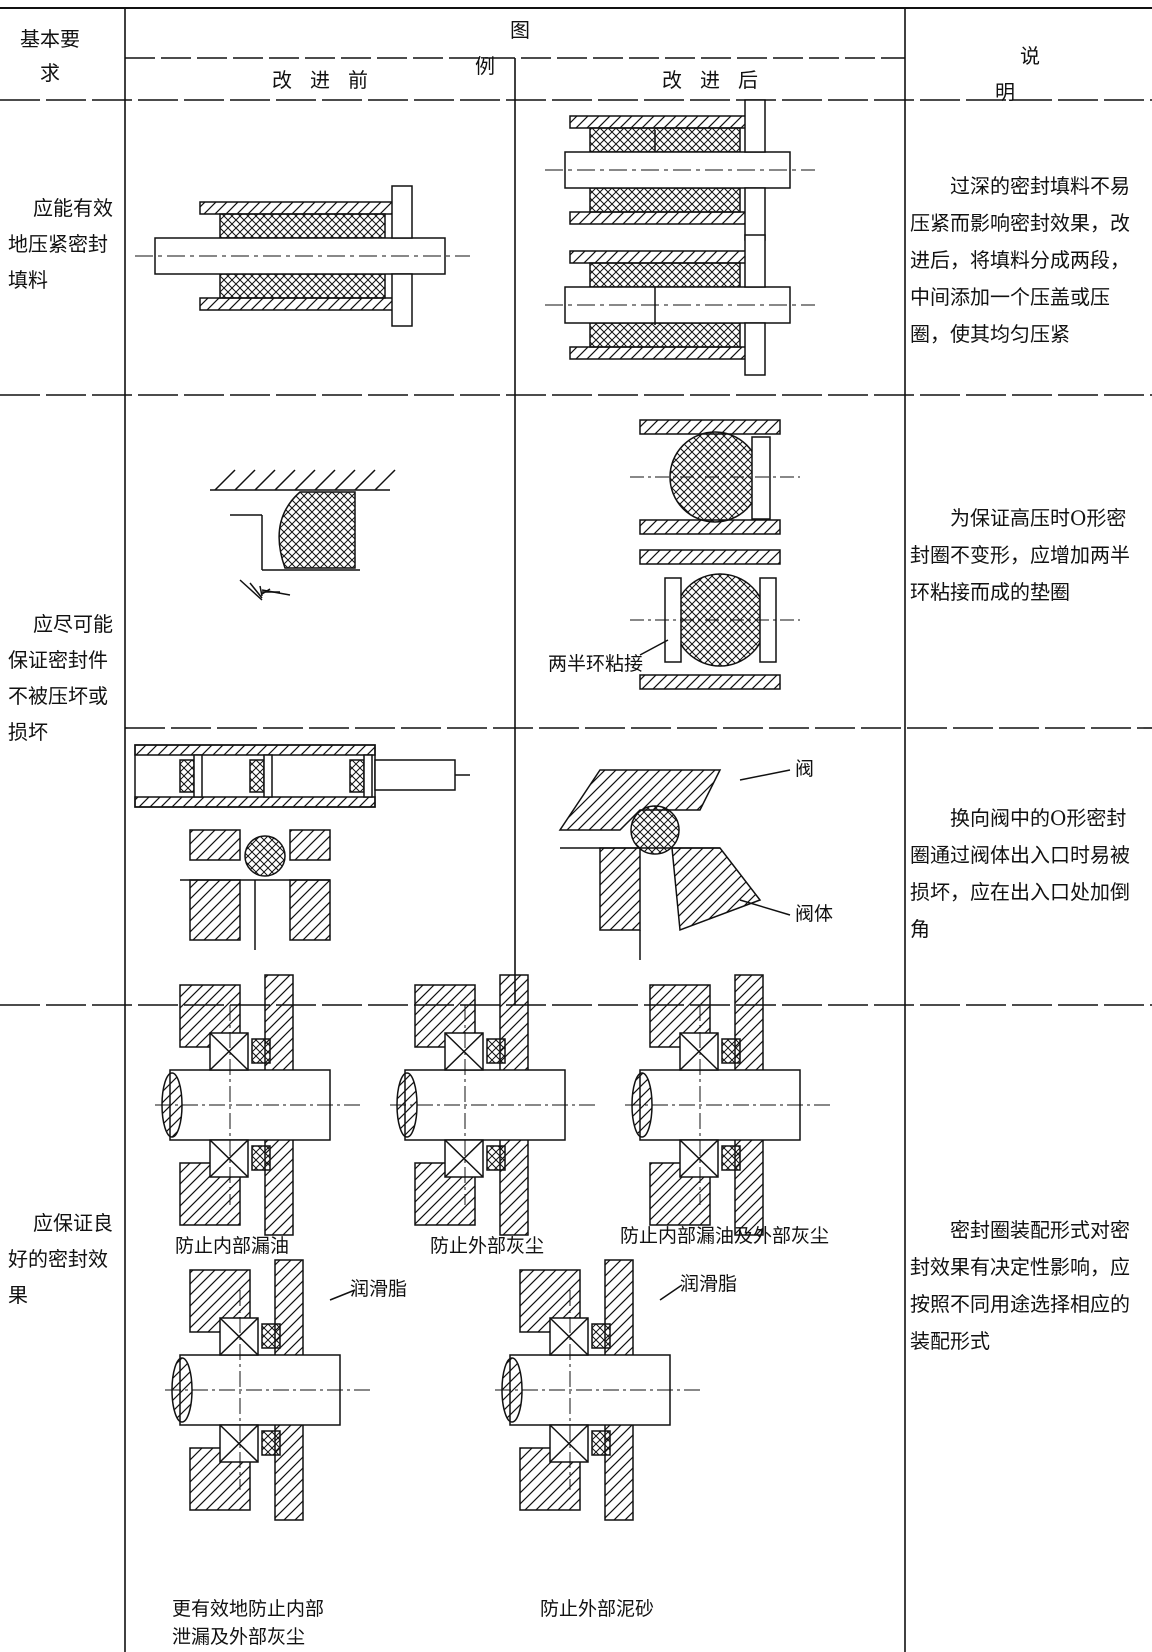 The height and width of the screenshot is (1652, 1152). I want to click on requirement: 应保证良好的密封效果, so click(60, 1259).